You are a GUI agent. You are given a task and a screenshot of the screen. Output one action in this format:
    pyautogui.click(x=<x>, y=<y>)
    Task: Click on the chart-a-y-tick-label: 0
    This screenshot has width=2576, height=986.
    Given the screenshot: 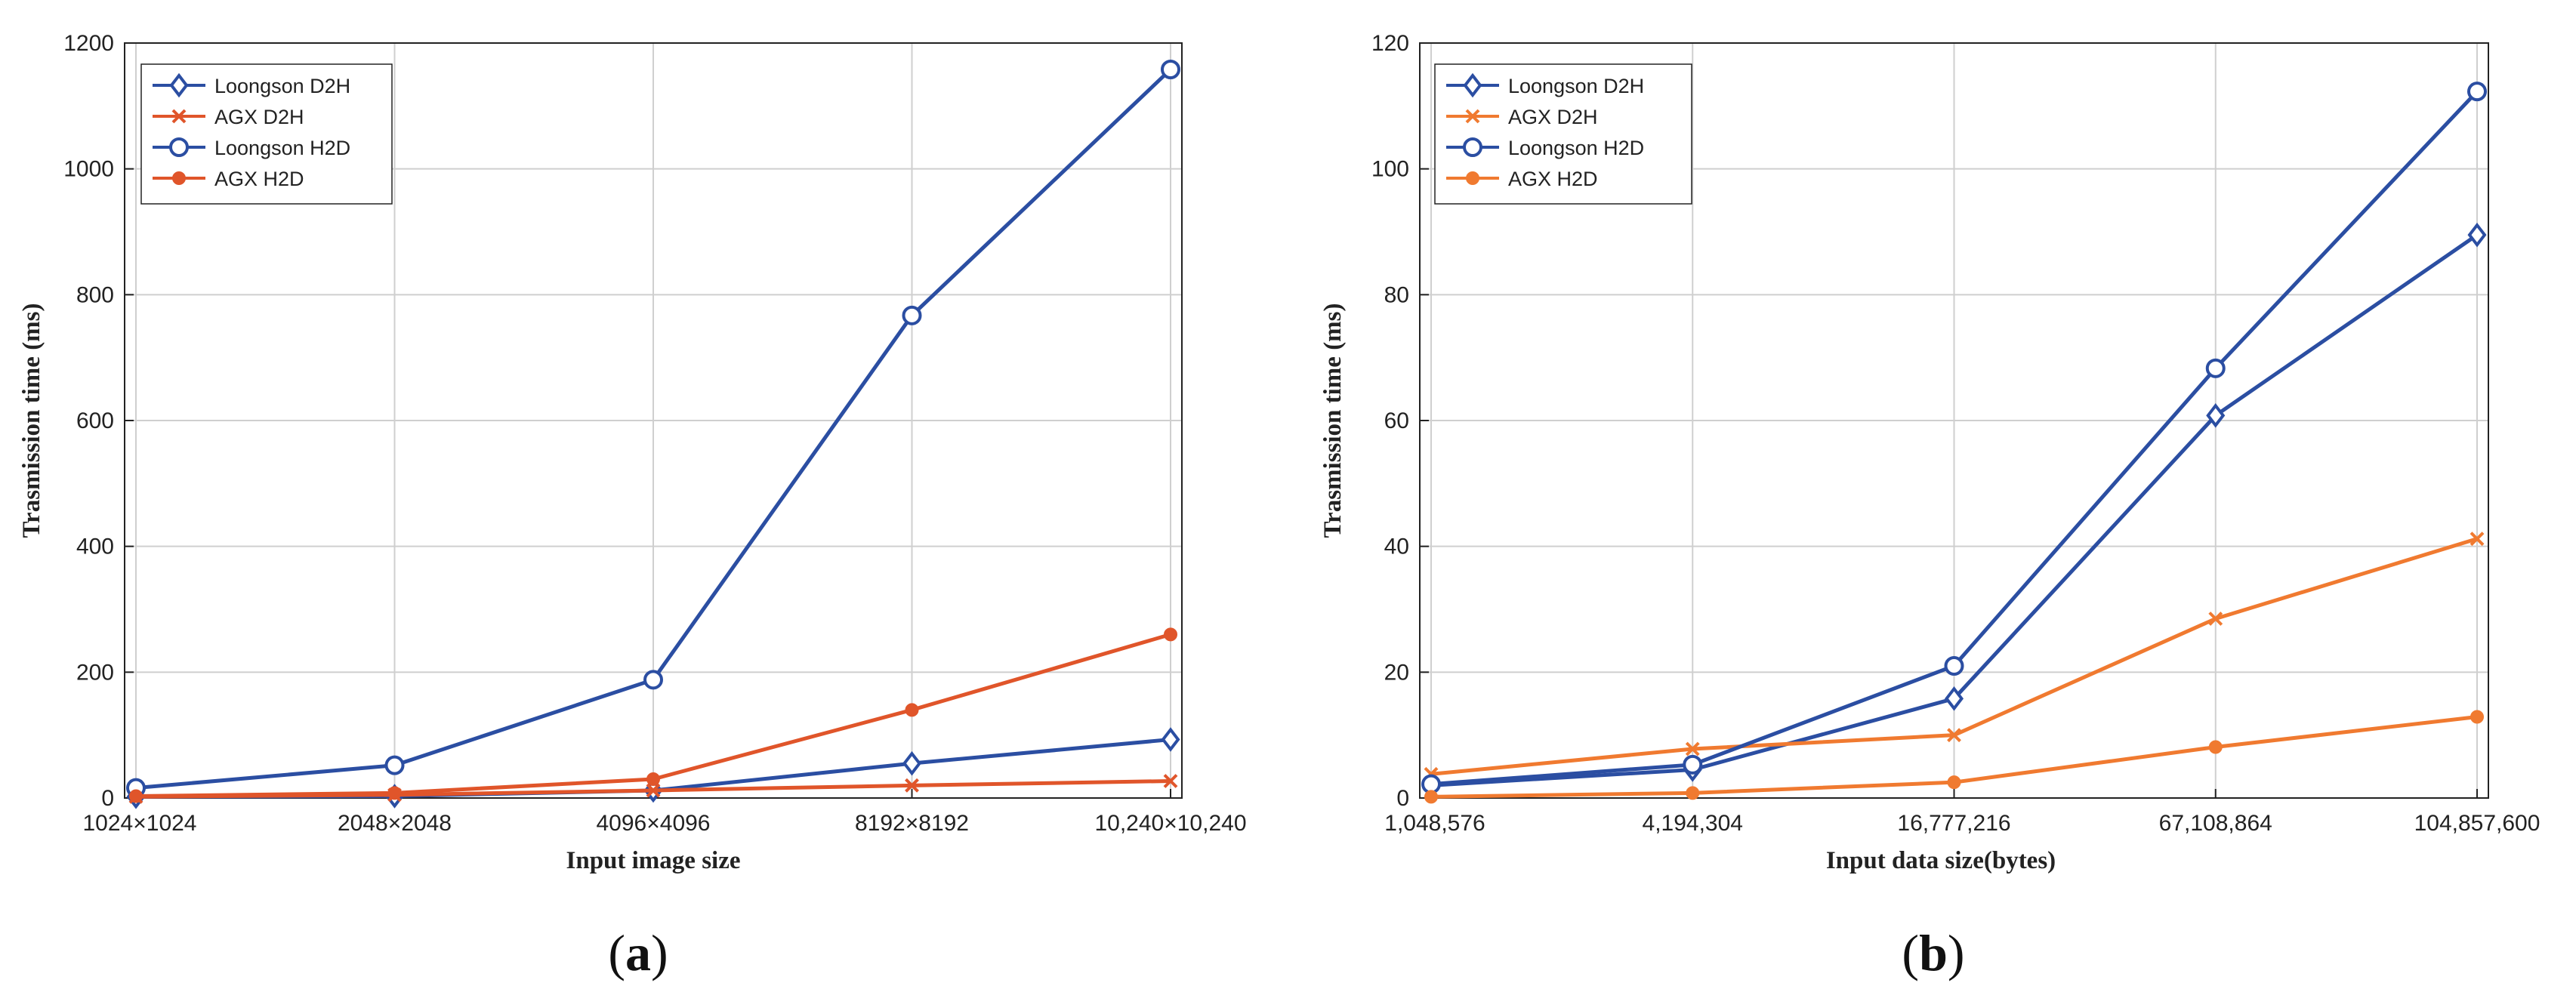 What is the action you would take?
    pyautogui.click(x=107, y=799)
    